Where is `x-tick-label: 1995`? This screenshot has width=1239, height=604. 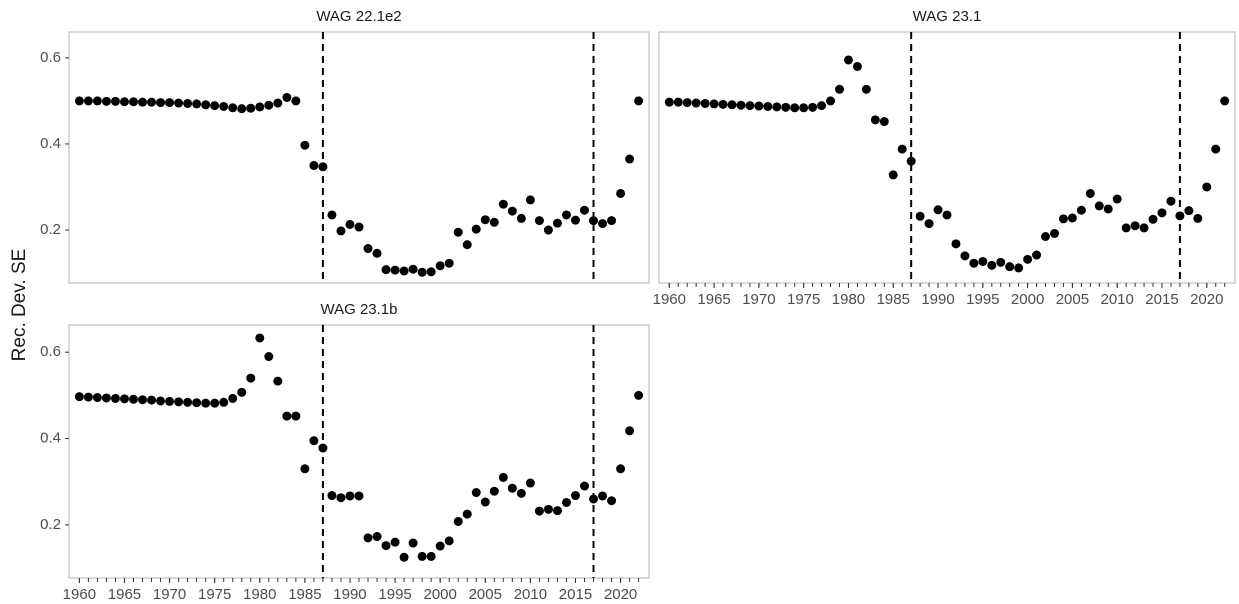
x-tick-label: 1995 is located at coordinates (982, 299).